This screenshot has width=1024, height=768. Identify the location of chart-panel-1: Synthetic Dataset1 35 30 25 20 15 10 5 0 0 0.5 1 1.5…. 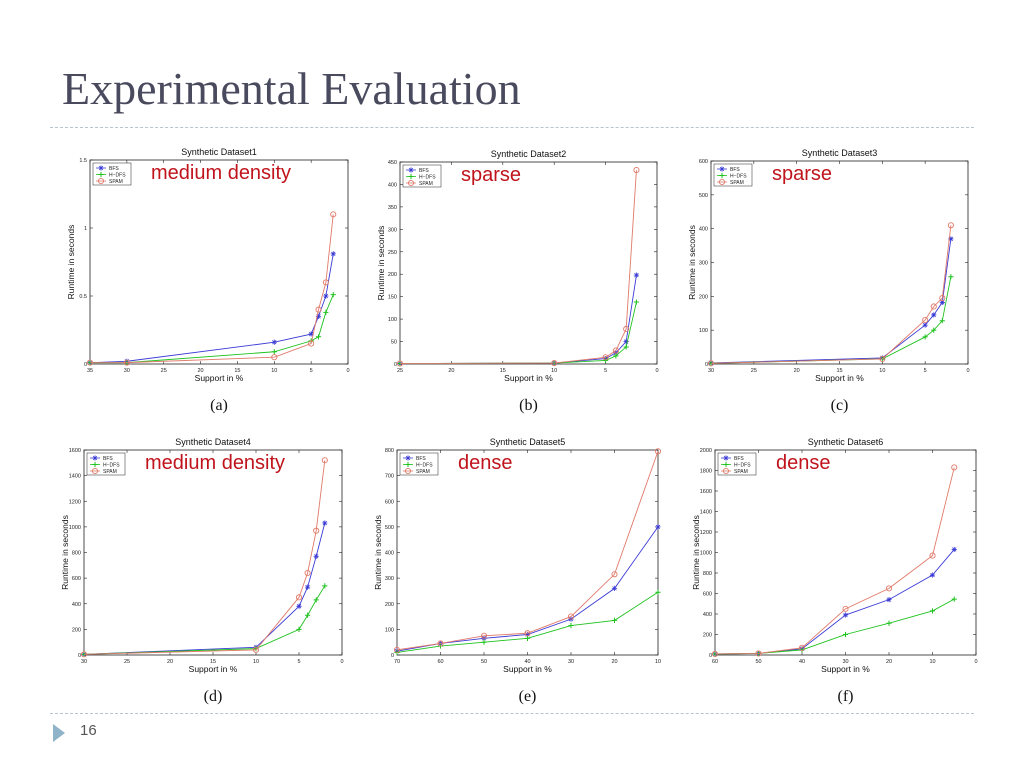
(208, 280).